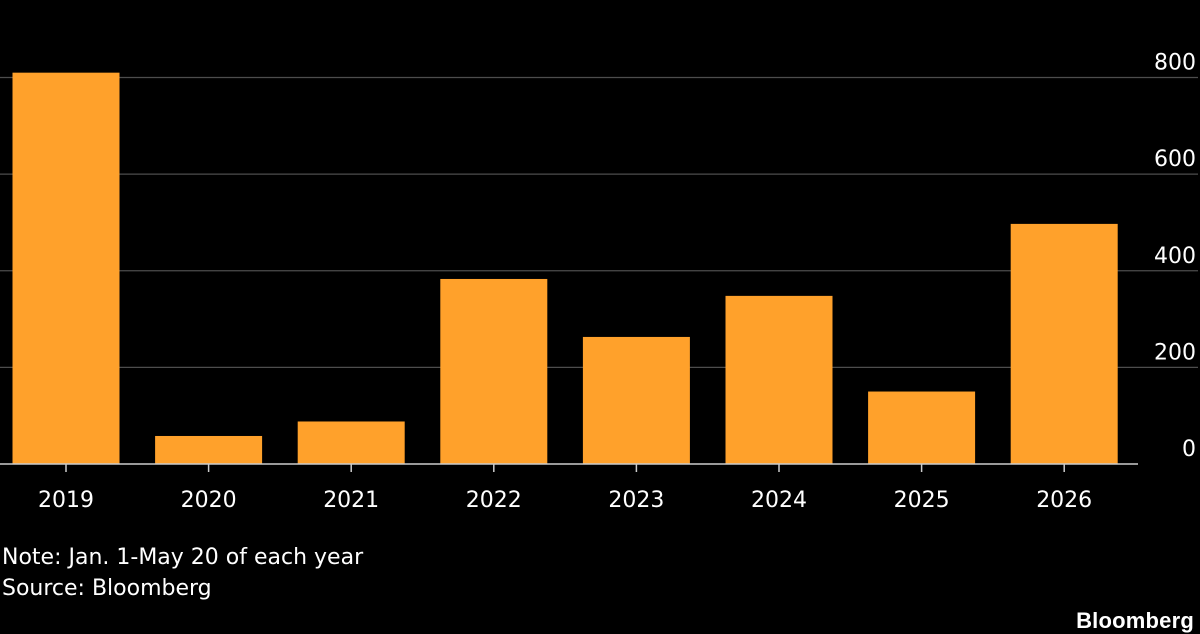 This screenshot has height=634, width=1200. Describe the element at coordinates (1189, 449) in the screenshot. I see `y-tick-label: 0` at that location.